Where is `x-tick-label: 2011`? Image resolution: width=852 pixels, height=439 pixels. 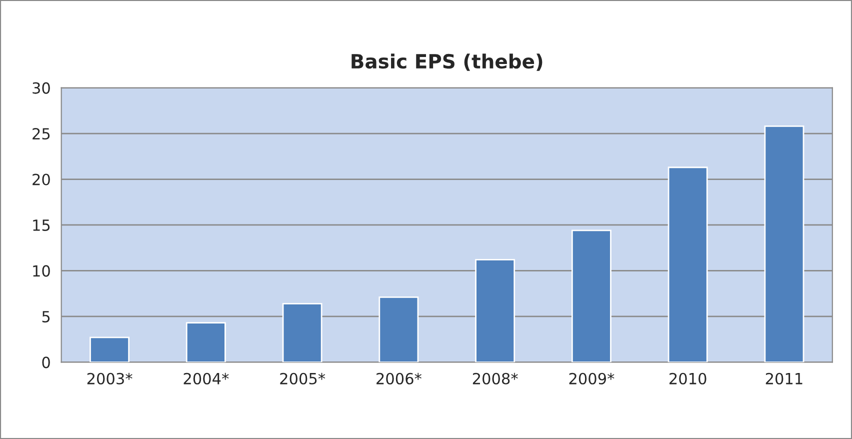 x-tick-label: 2011 is located at coordinates (784, 378).